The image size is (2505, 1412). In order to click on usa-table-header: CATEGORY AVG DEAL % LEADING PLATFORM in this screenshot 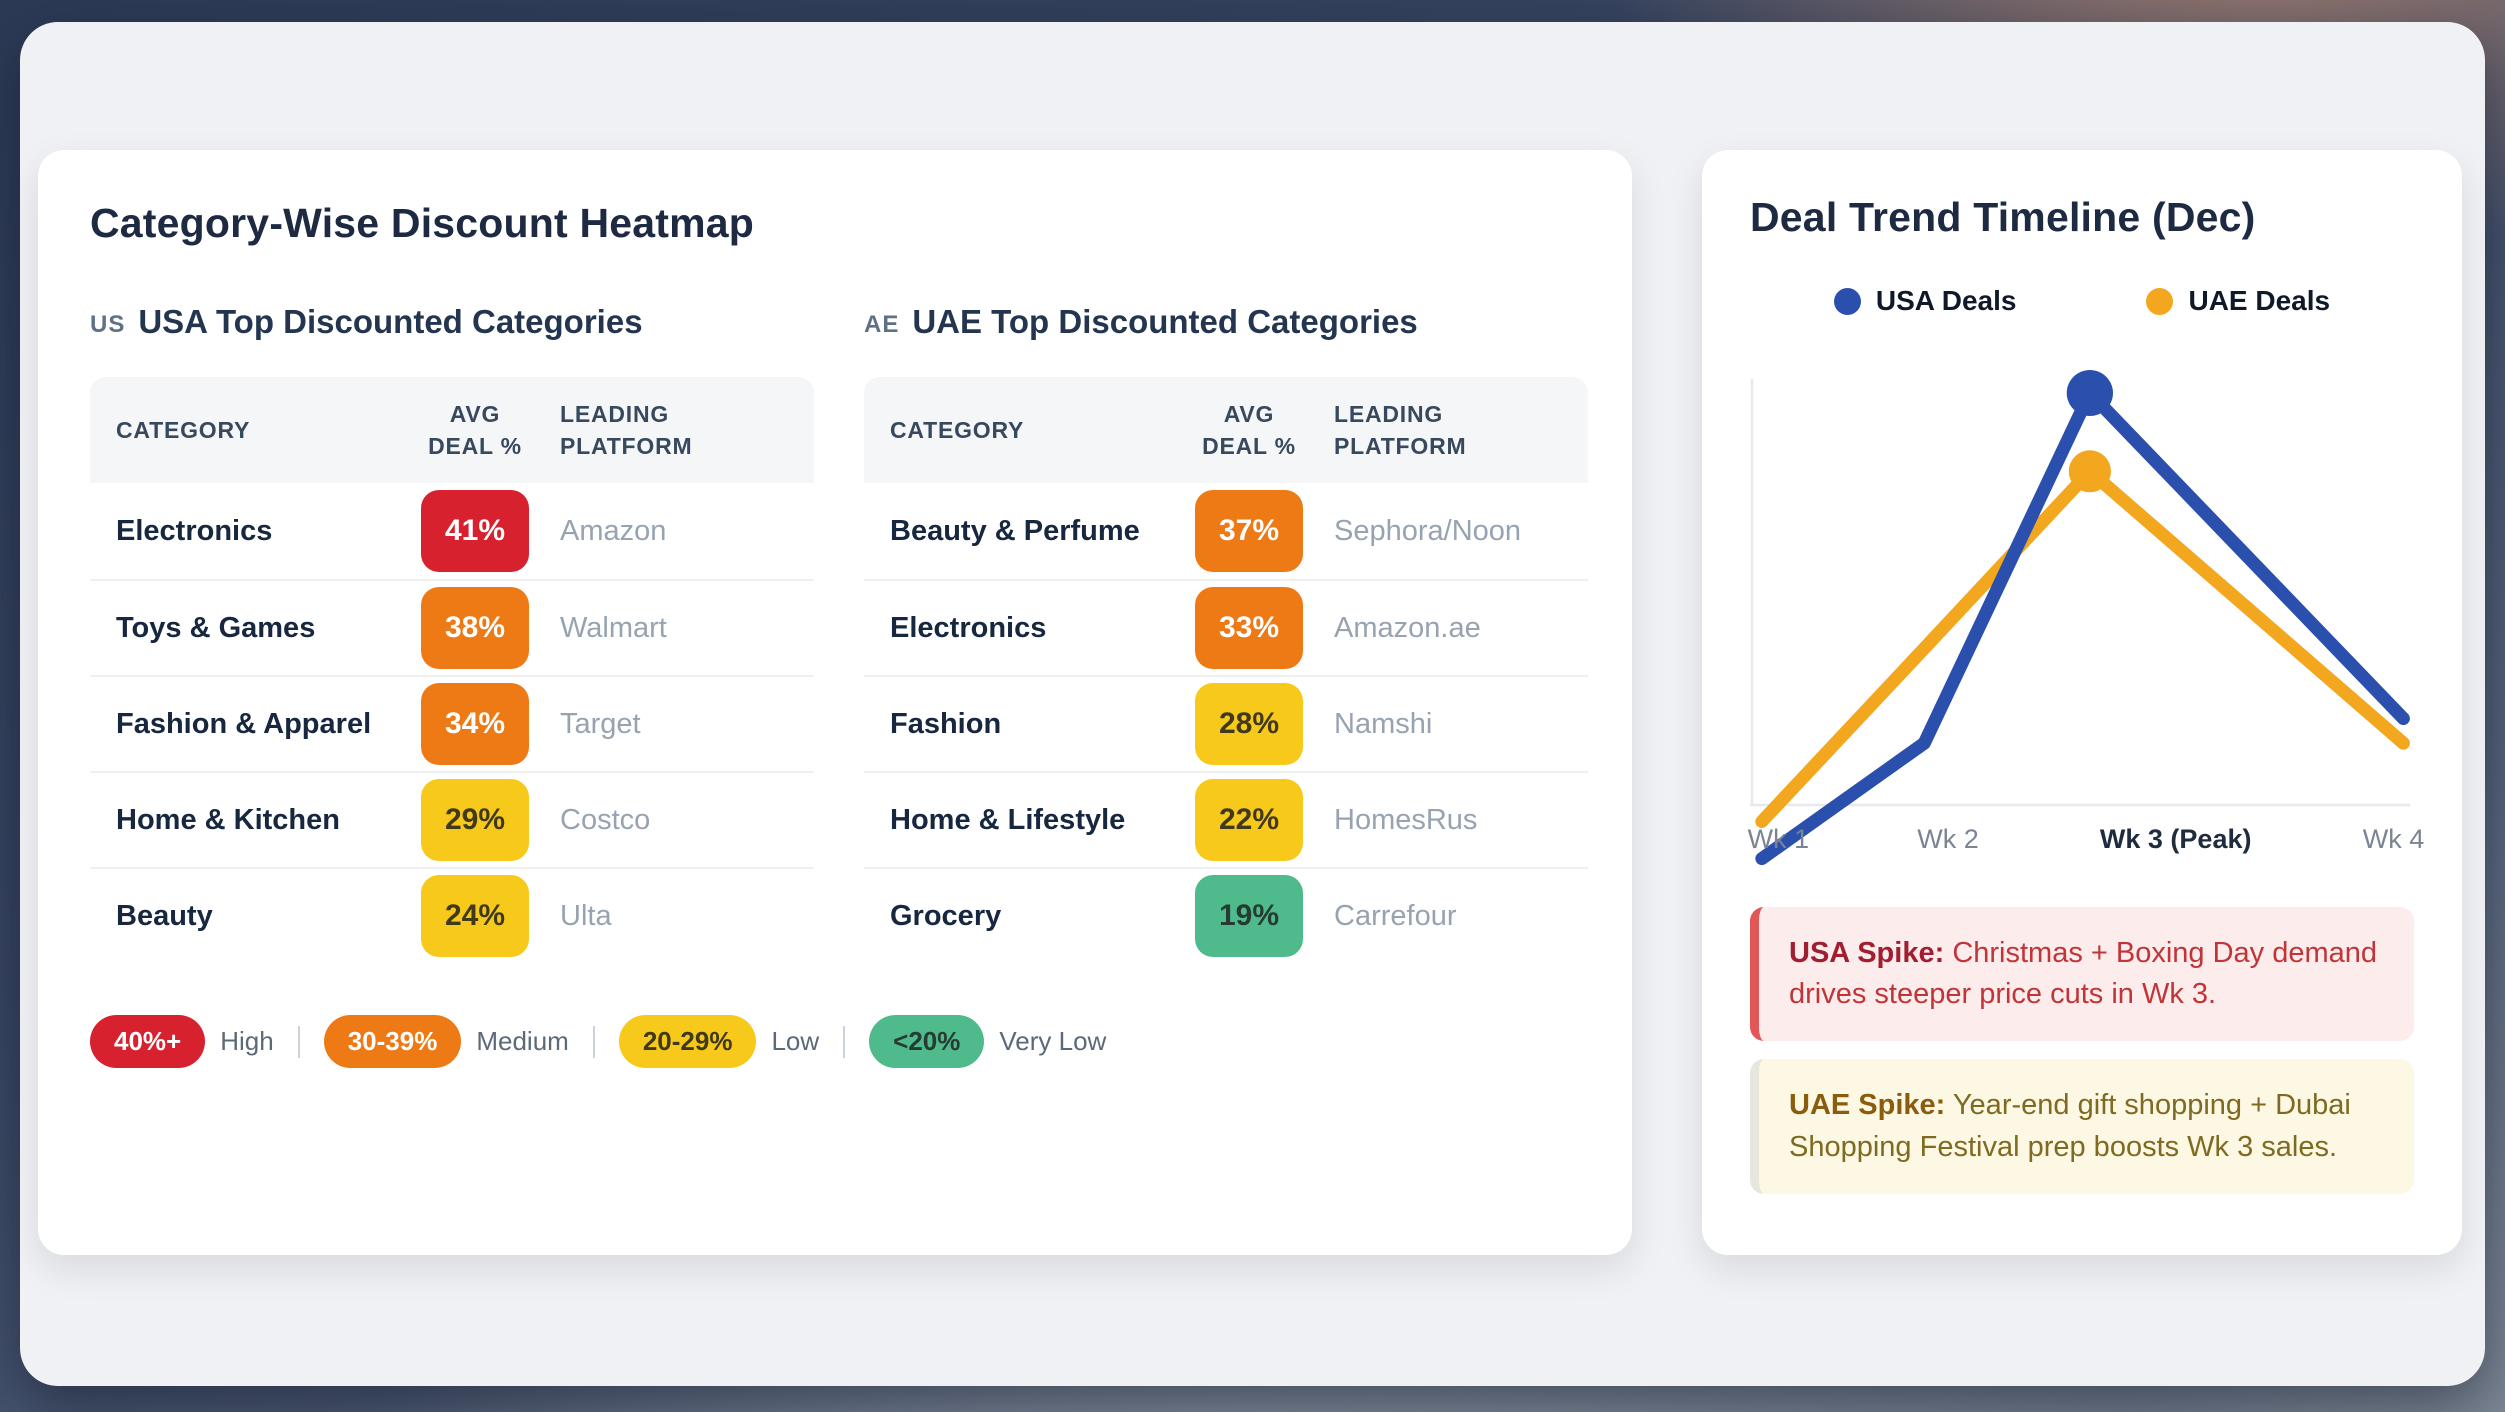, I will do `click(452, 430)`.